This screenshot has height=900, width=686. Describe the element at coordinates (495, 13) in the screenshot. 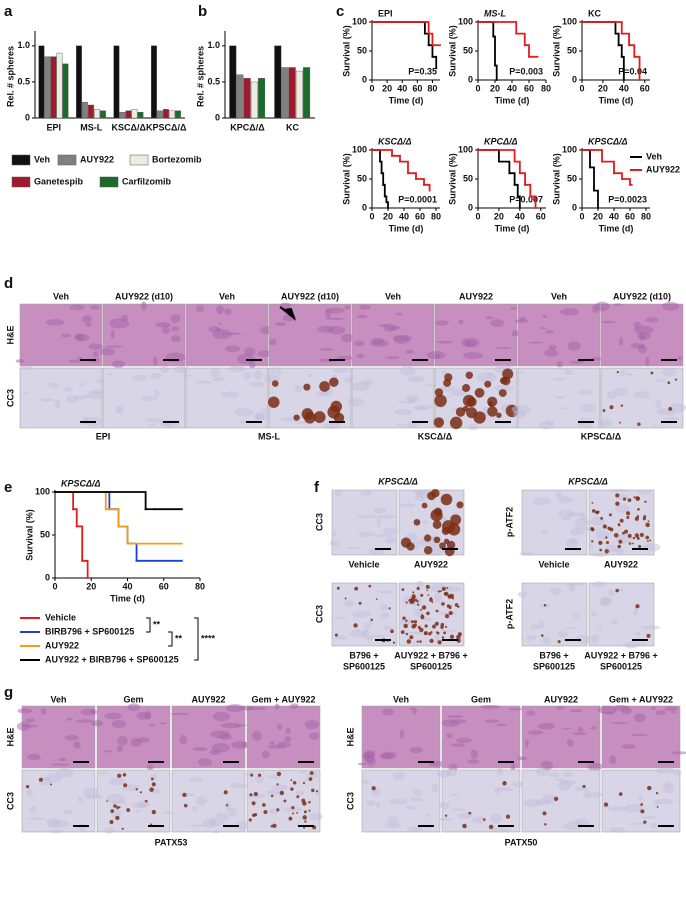

I see `chart-title: MS-L` at that location.